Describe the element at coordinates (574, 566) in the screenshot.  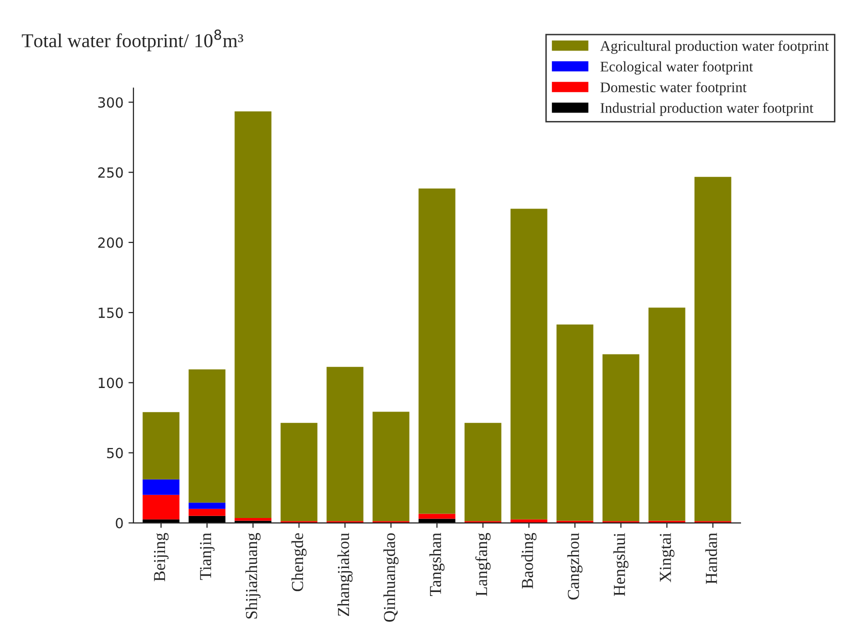
I see `x-tick-label: Cangzhou` at that location.